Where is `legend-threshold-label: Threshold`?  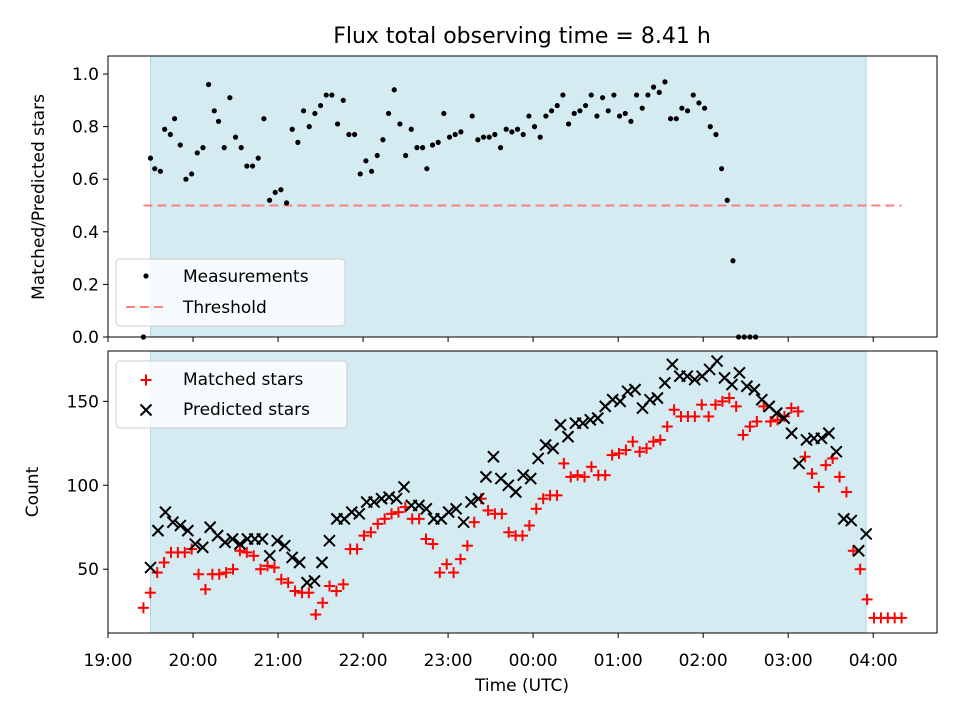
legend-threshold-label: Threshold is located at coordinates (224, 308).